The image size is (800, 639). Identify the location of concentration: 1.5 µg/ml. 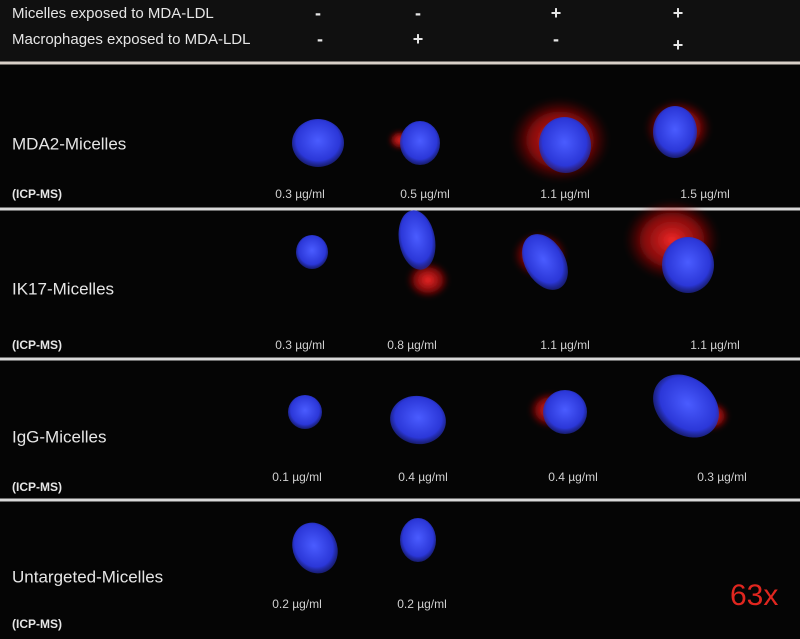
(705, 194).